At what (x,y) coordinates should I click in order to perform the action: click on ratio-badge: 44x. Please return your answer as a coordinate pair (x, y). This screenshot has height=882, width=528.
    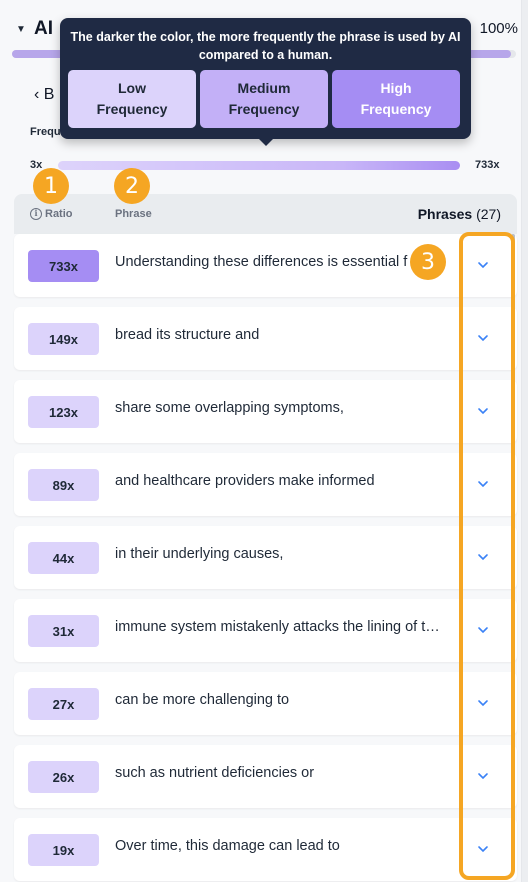
    Looking at the image, I should click on (63, 558).